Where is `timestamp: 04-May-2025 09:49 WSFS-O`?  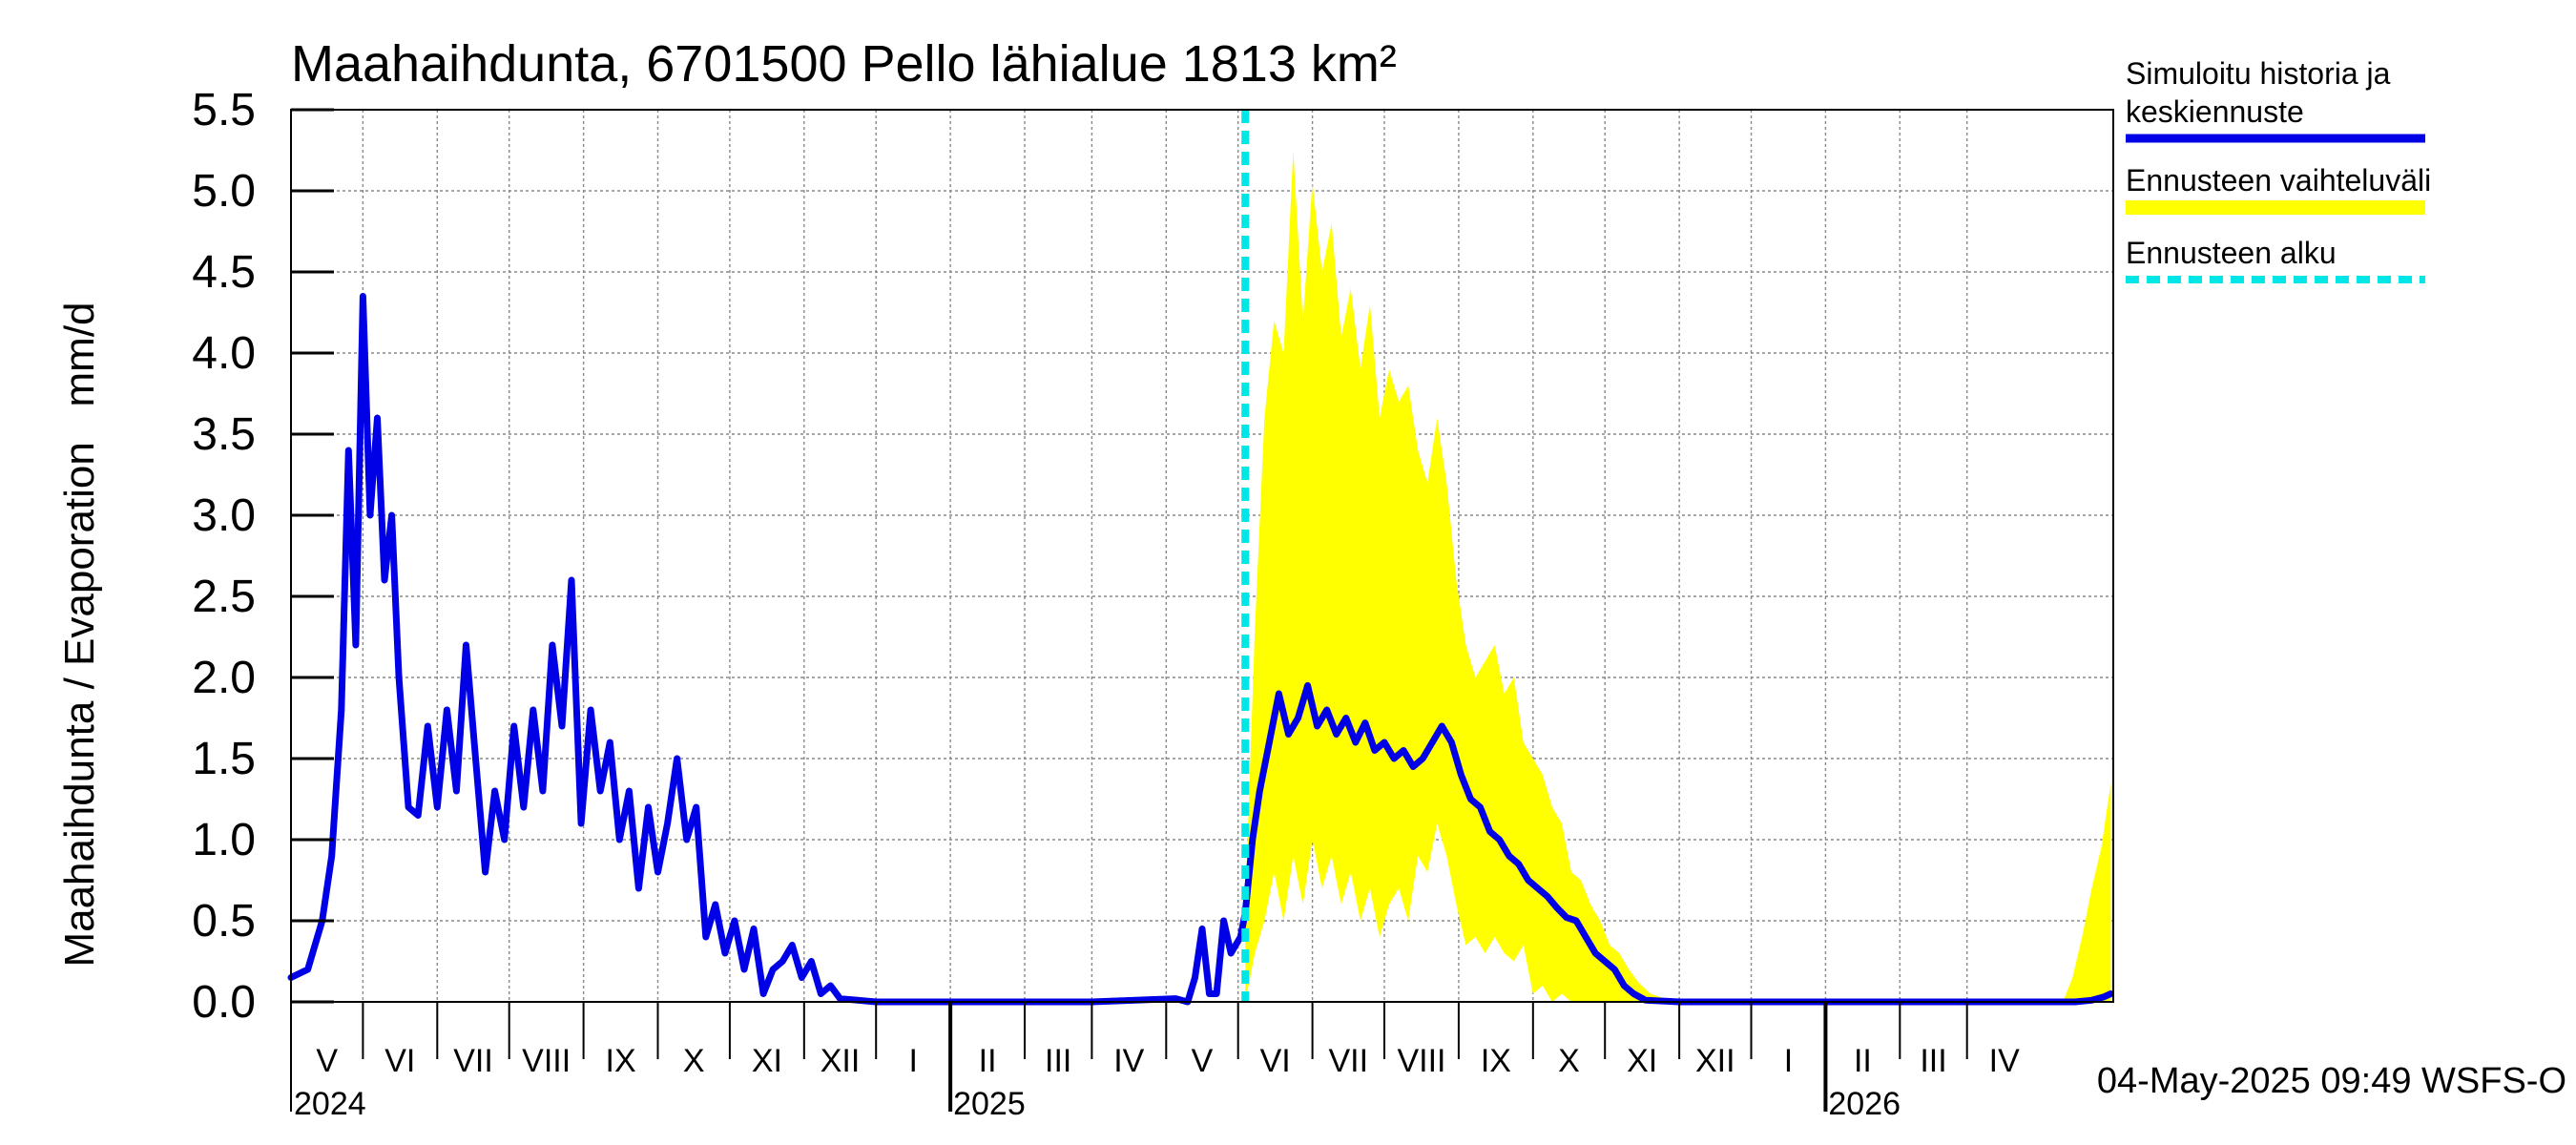
timestamp: 04-May-2025 09:49 WSFS-O is located at coordinates (2331, 1081).